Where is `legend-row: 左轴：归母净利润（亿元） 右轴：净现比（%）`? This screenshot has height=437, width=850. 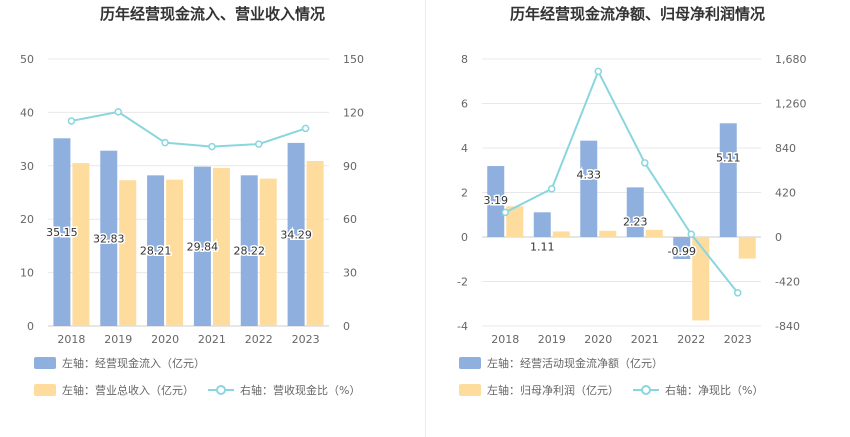
legend-row: 左轴：归母净利润（亿元） 右轴：净现比（%） is located at coordinates (618, 390).